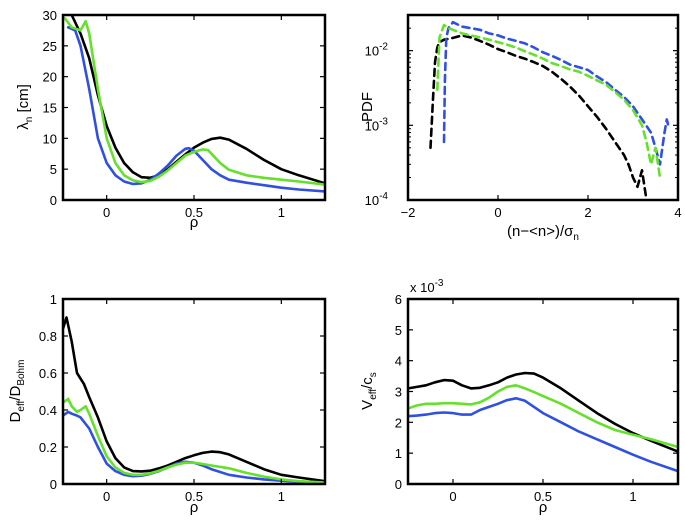 This screenshot has width=685, height=527. Describe the element at coordinates (398, 330) in the screenshot. I see `veff-y-tick-label: 5` at that location.